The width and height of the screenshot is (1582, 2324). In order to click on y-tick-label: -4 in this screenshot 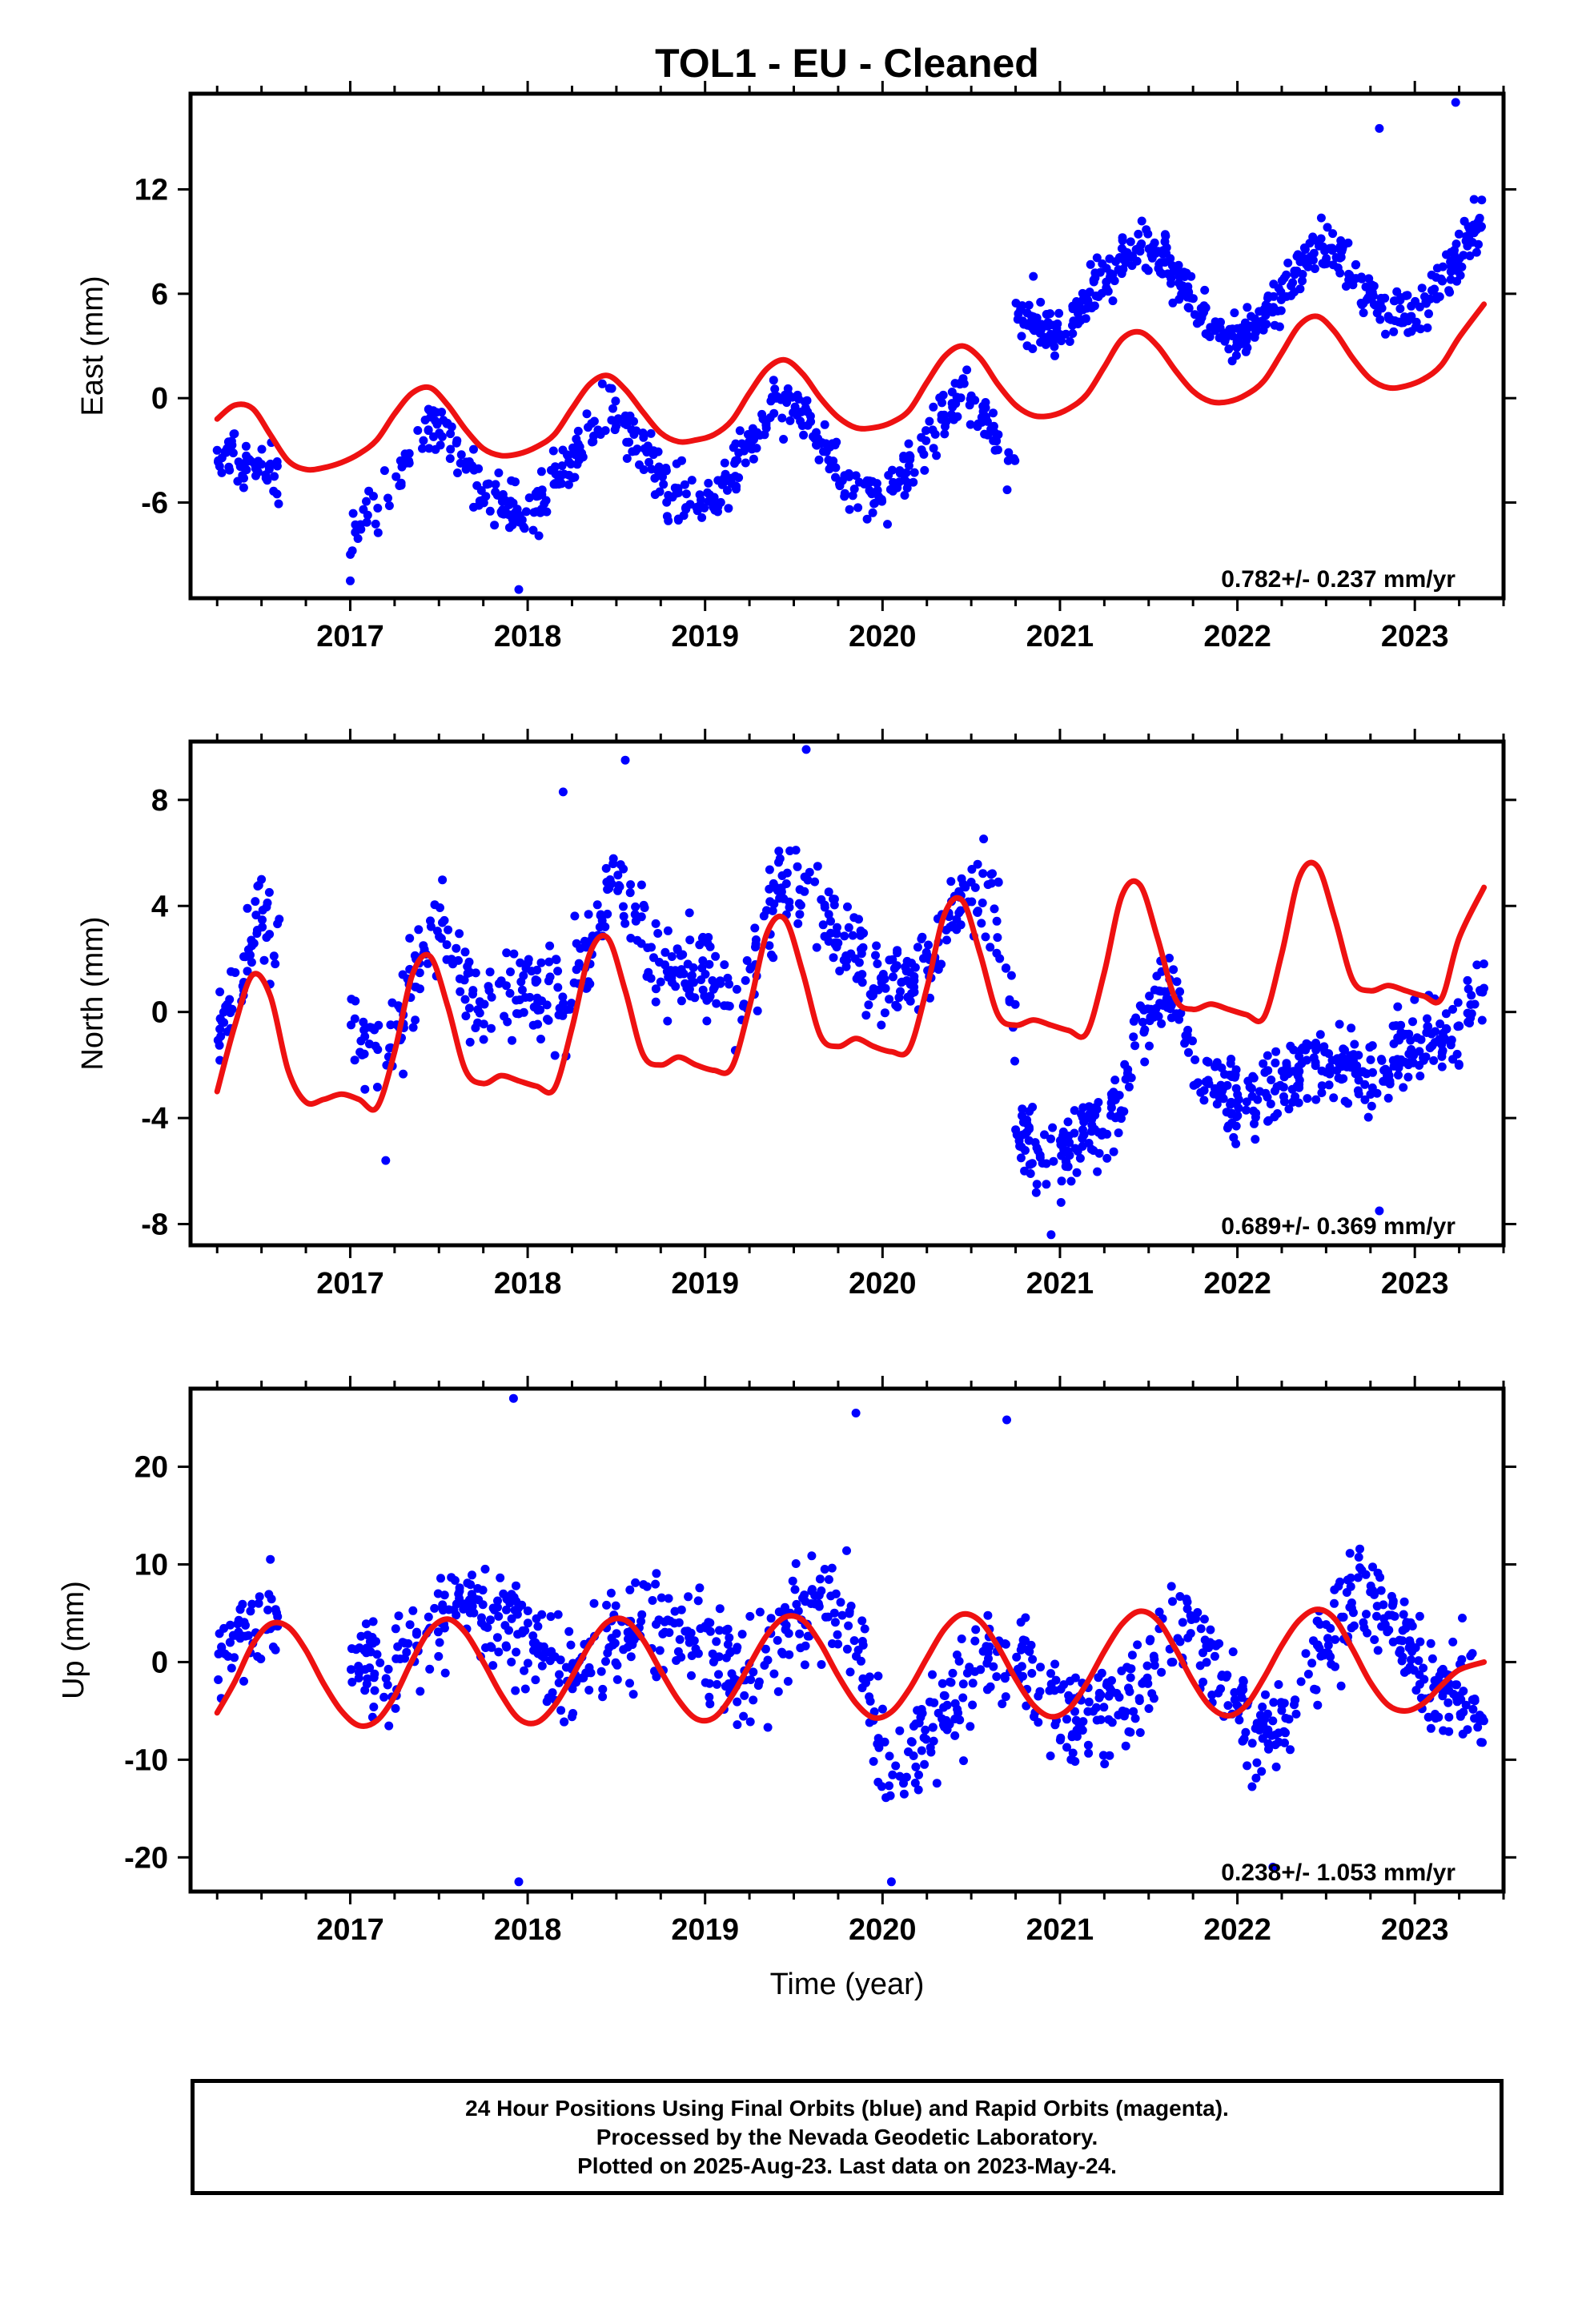, I will do `click(154, 1119)`.